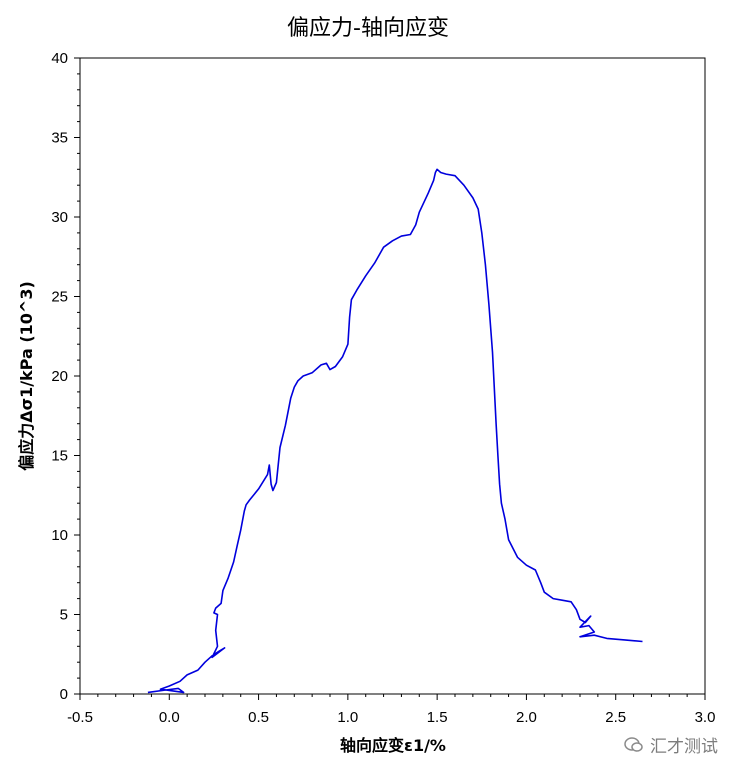 This screenshot has height=771, width=736. What do you see at coordinates (526, 717) in the screenshot?
I see `x-tick-label: 2.0` at bounding box center [526, 717].